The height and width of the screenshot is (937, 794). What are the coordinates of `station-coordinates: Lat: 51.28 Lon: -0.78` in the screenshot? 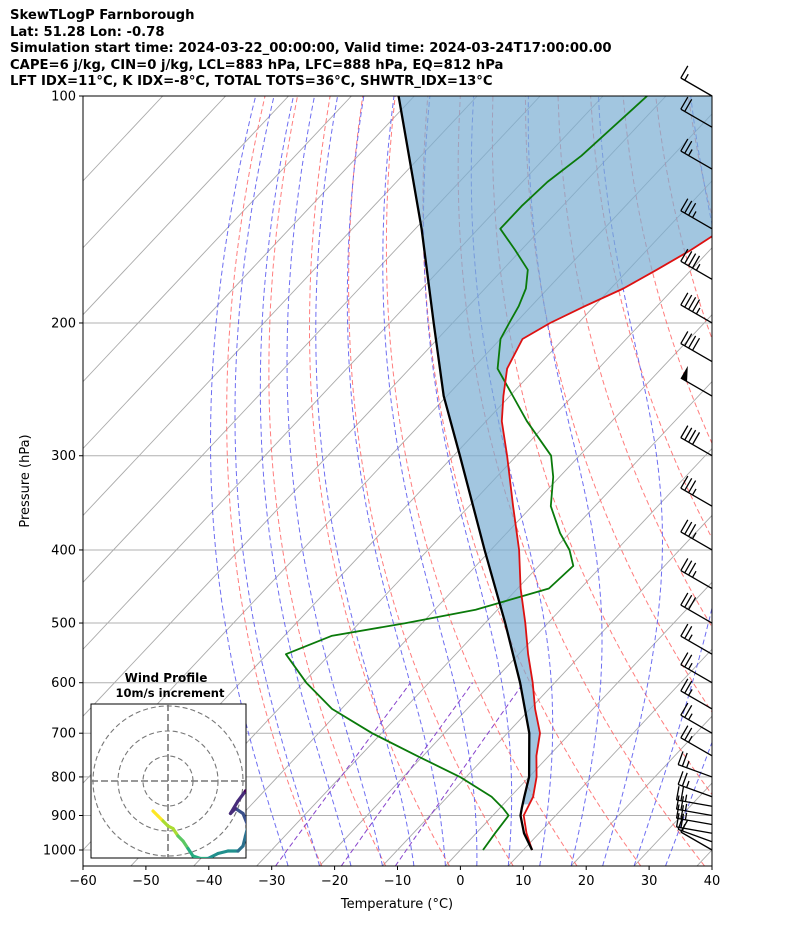 It's located at (87, 32).